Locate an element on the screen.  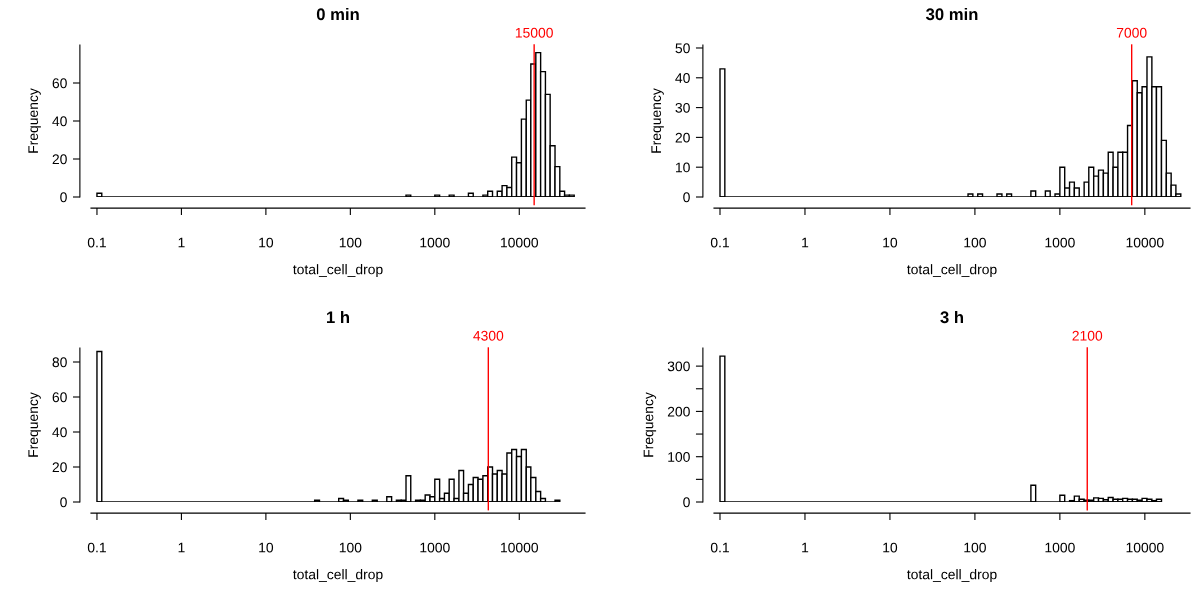
ref-line-label: 2100 is located at coordinates (1087, 335).